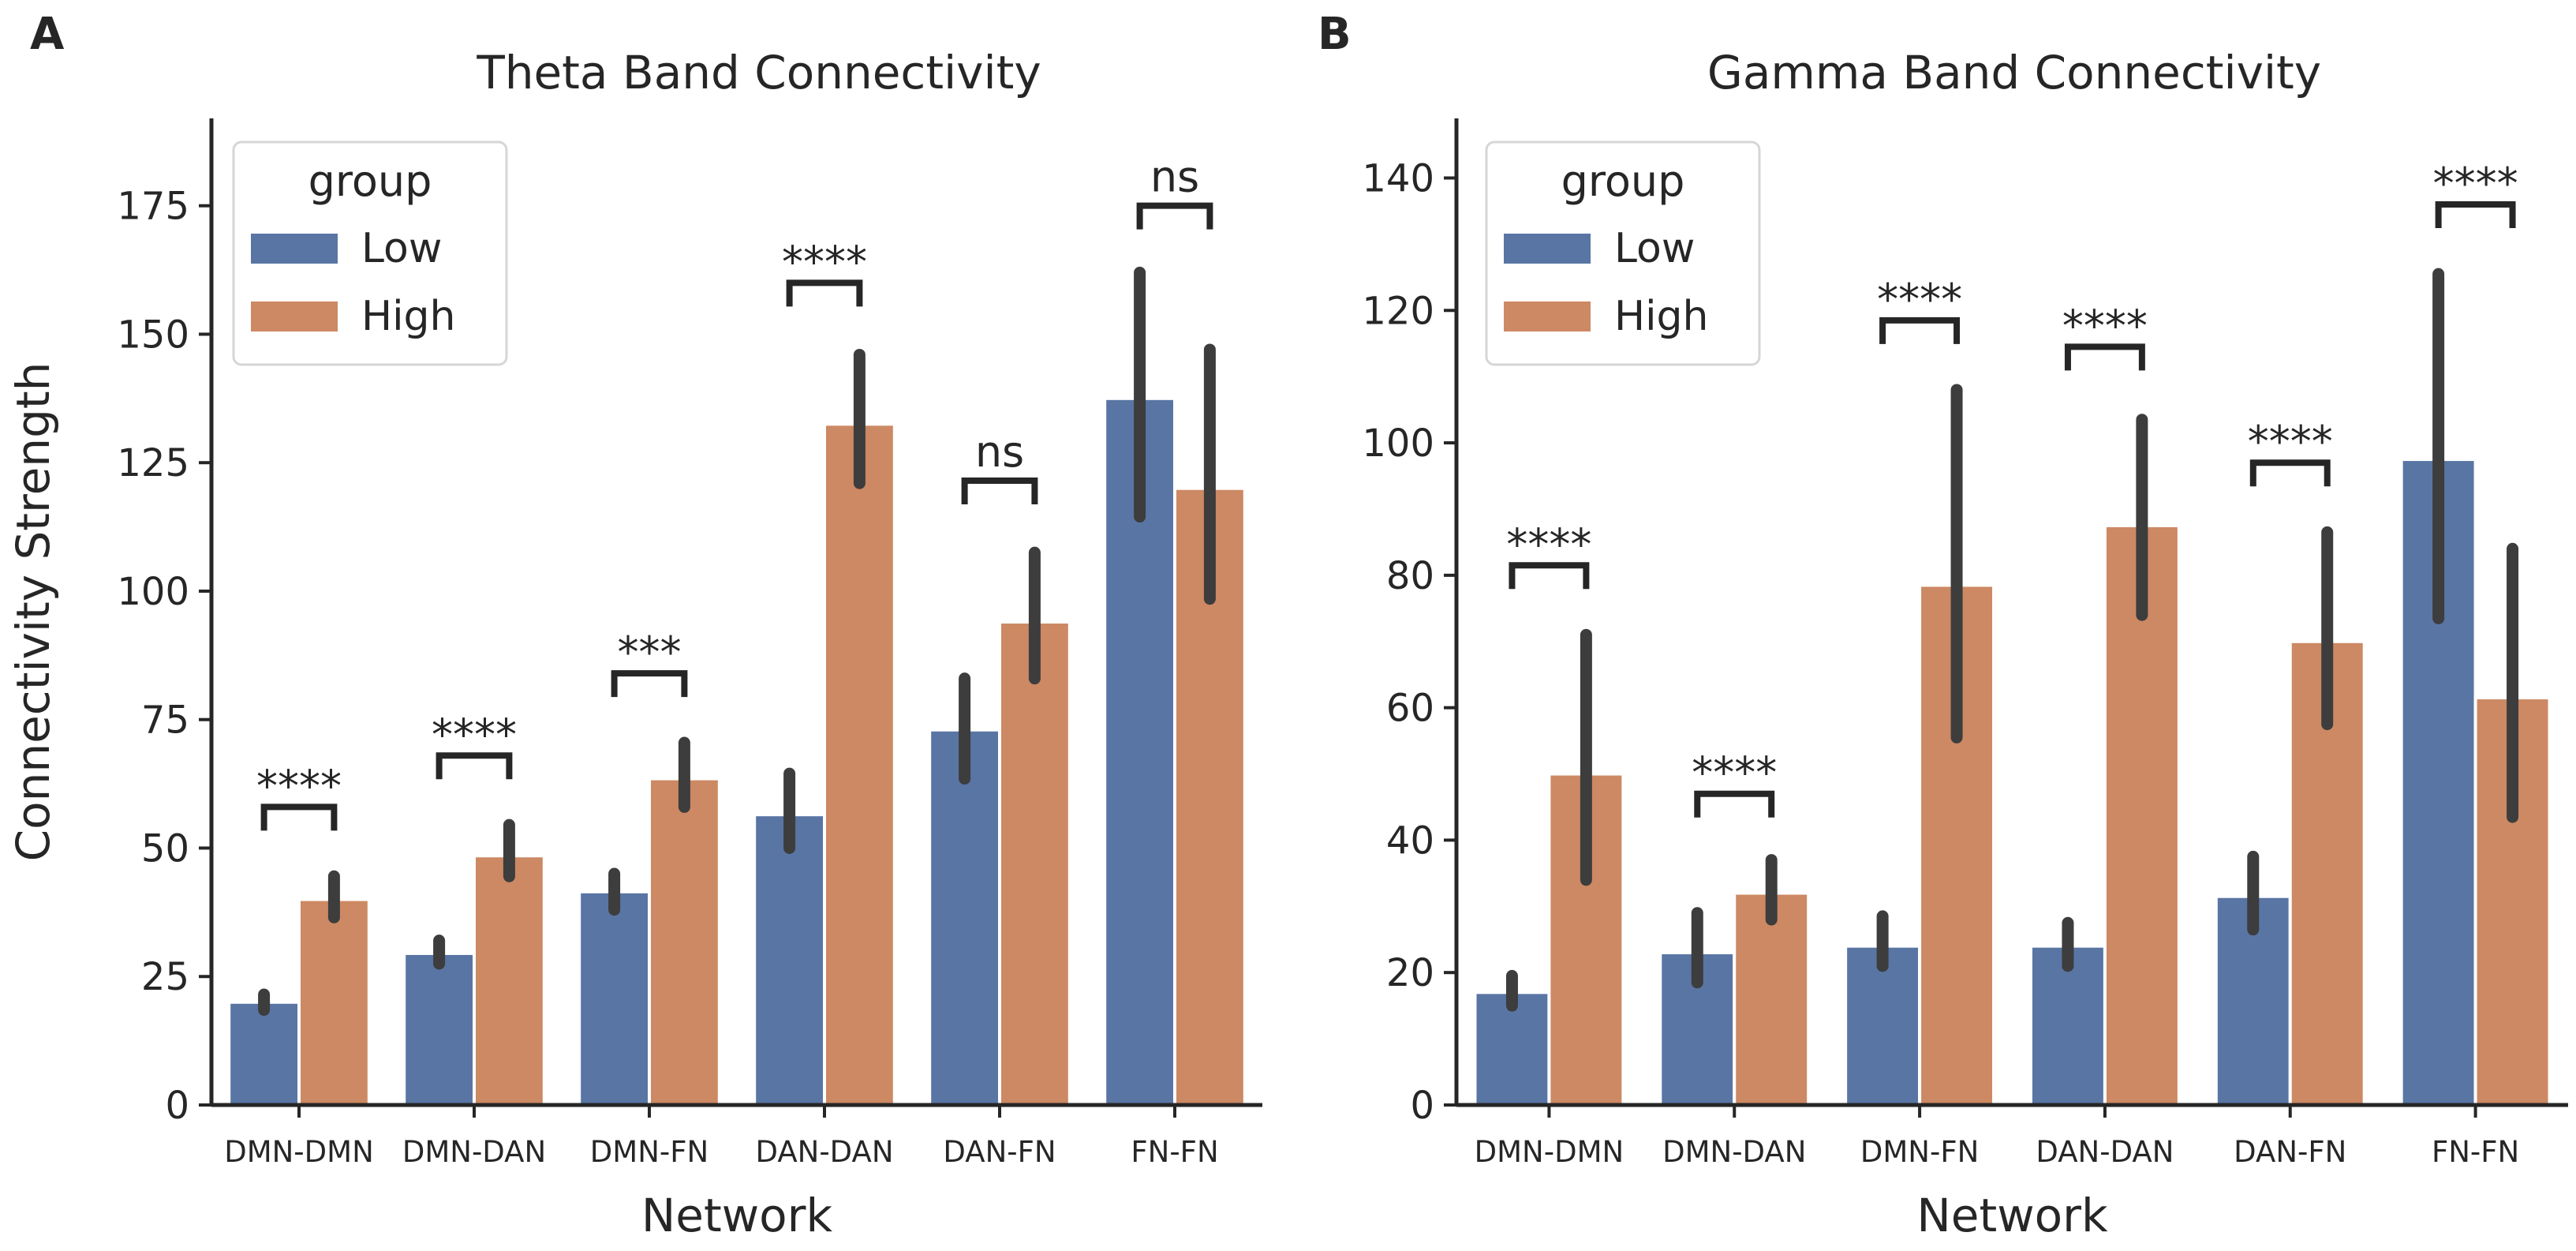 This screenshot has width=2576, height=1251. Describe the element at coordinates (439, 1029) in the screenshot. I see `bar-low-dmn-dan` at that location.